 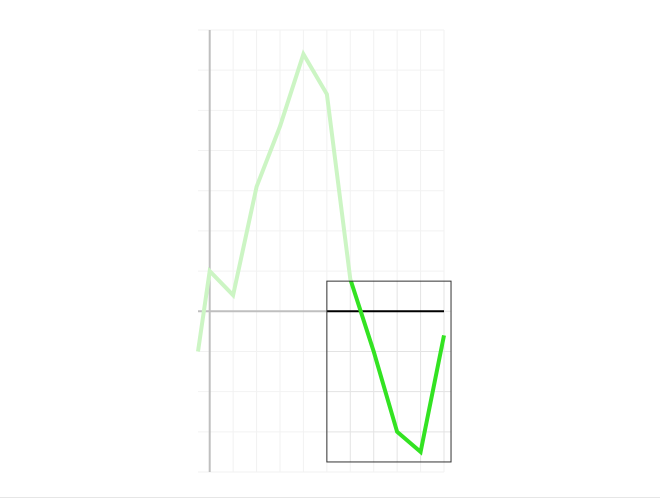 What do you see at coordinates (330, 497) in the screenshot?
I see `bottom-divider` at bounding box center [330, 497].